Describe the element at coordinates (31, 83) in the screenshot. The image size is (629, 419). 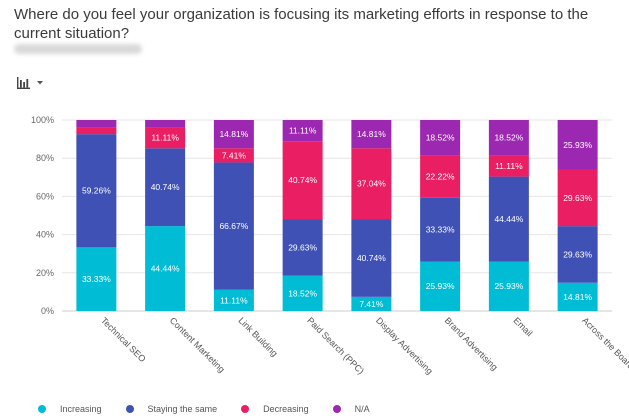
I see `chart-type-selector` at that location.